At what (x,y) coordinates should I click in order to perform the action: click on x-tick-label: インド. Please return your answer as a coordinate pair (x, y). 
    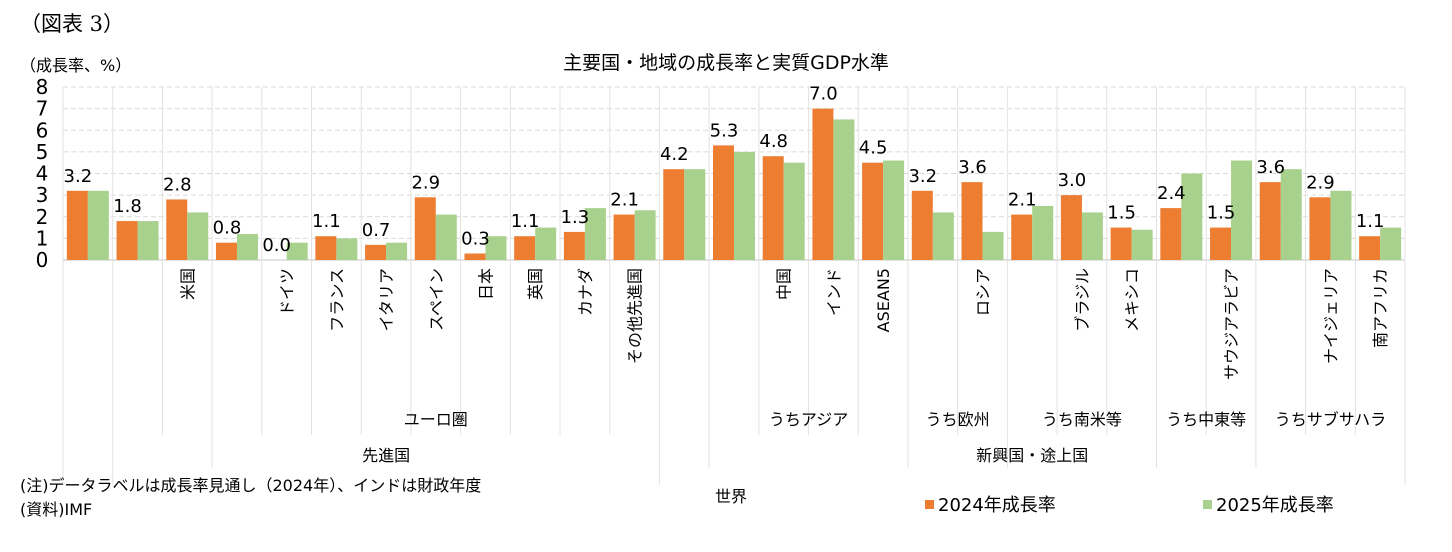
    Looking at the image, I should click on (833, 292).